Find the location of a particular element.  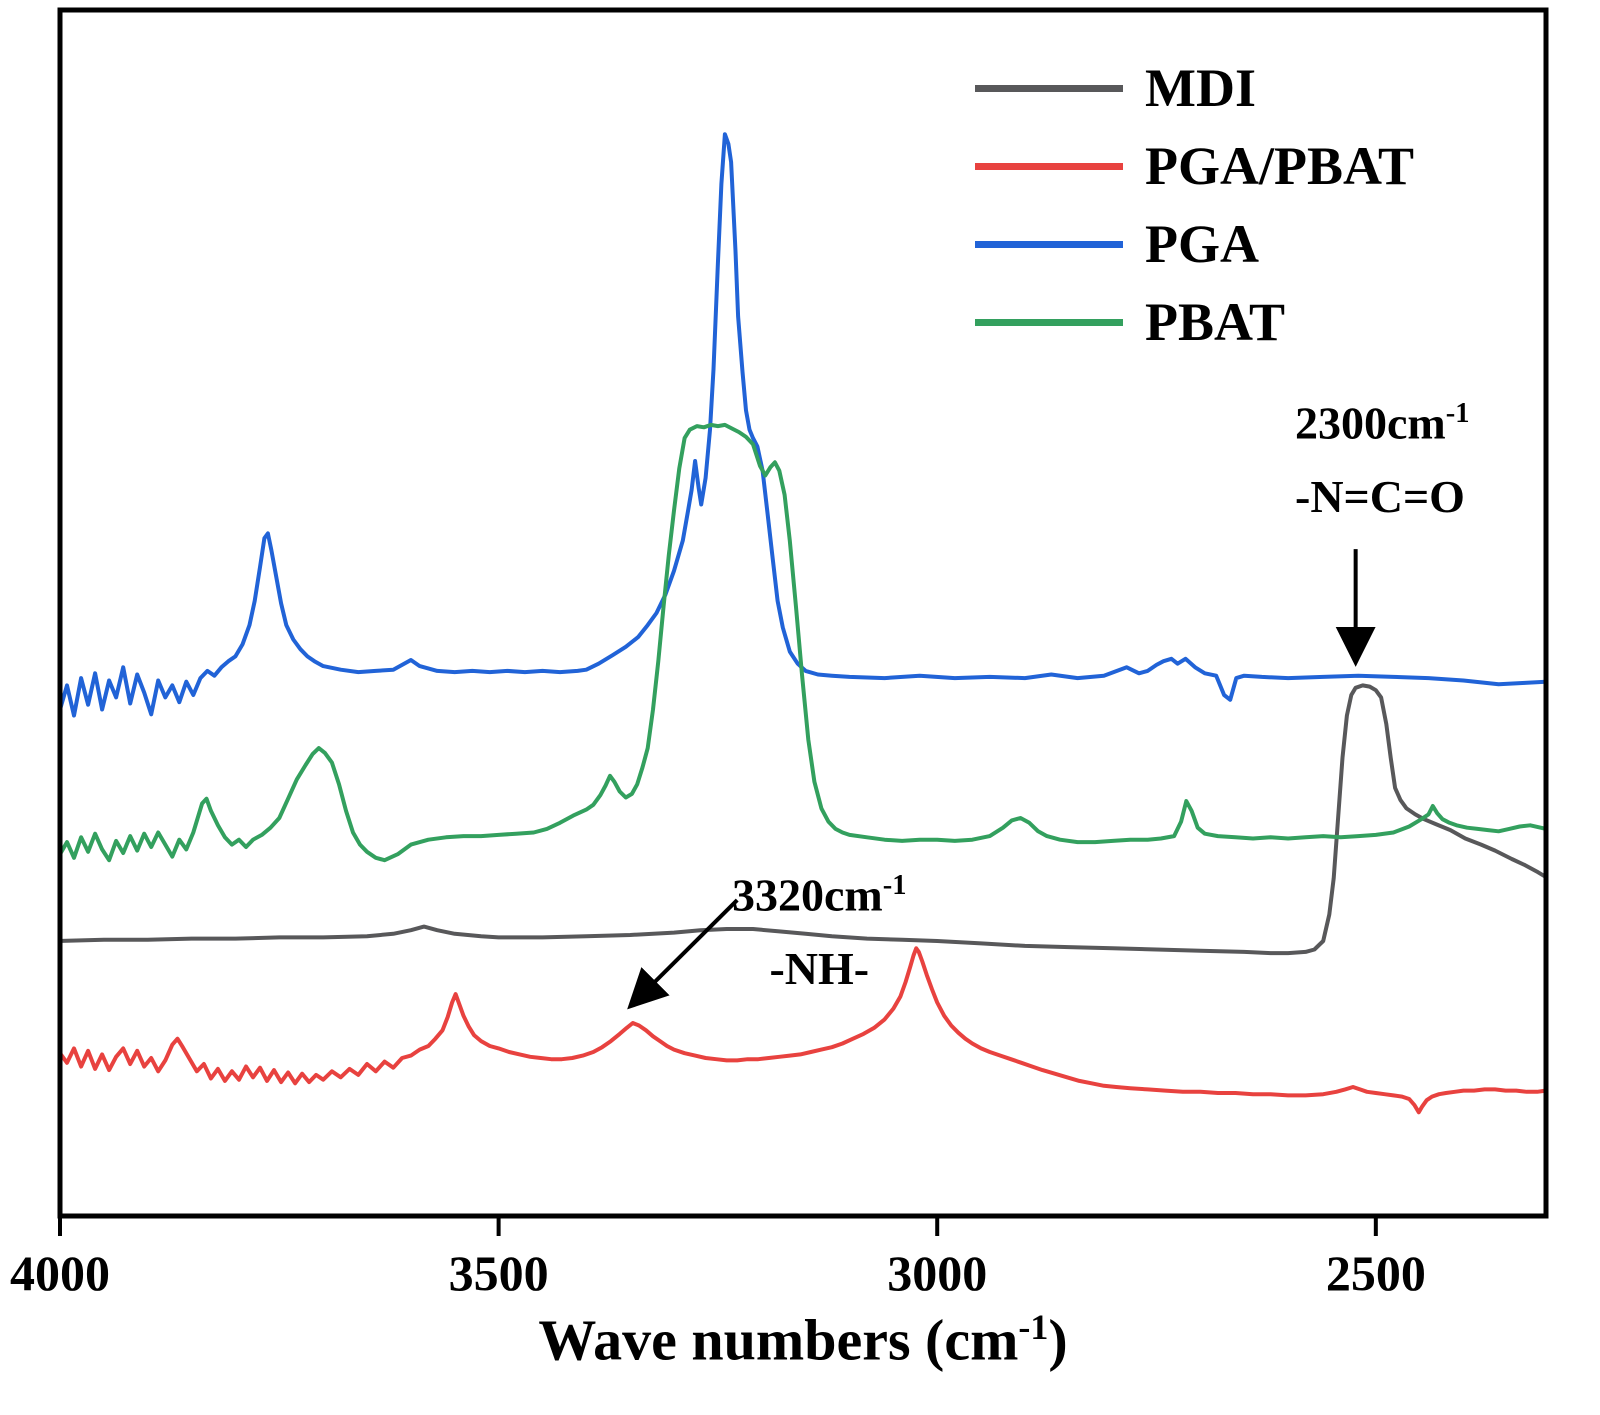

x-axis-title: Wave numbers (cm-1) is located at coordinates (803, 1340).